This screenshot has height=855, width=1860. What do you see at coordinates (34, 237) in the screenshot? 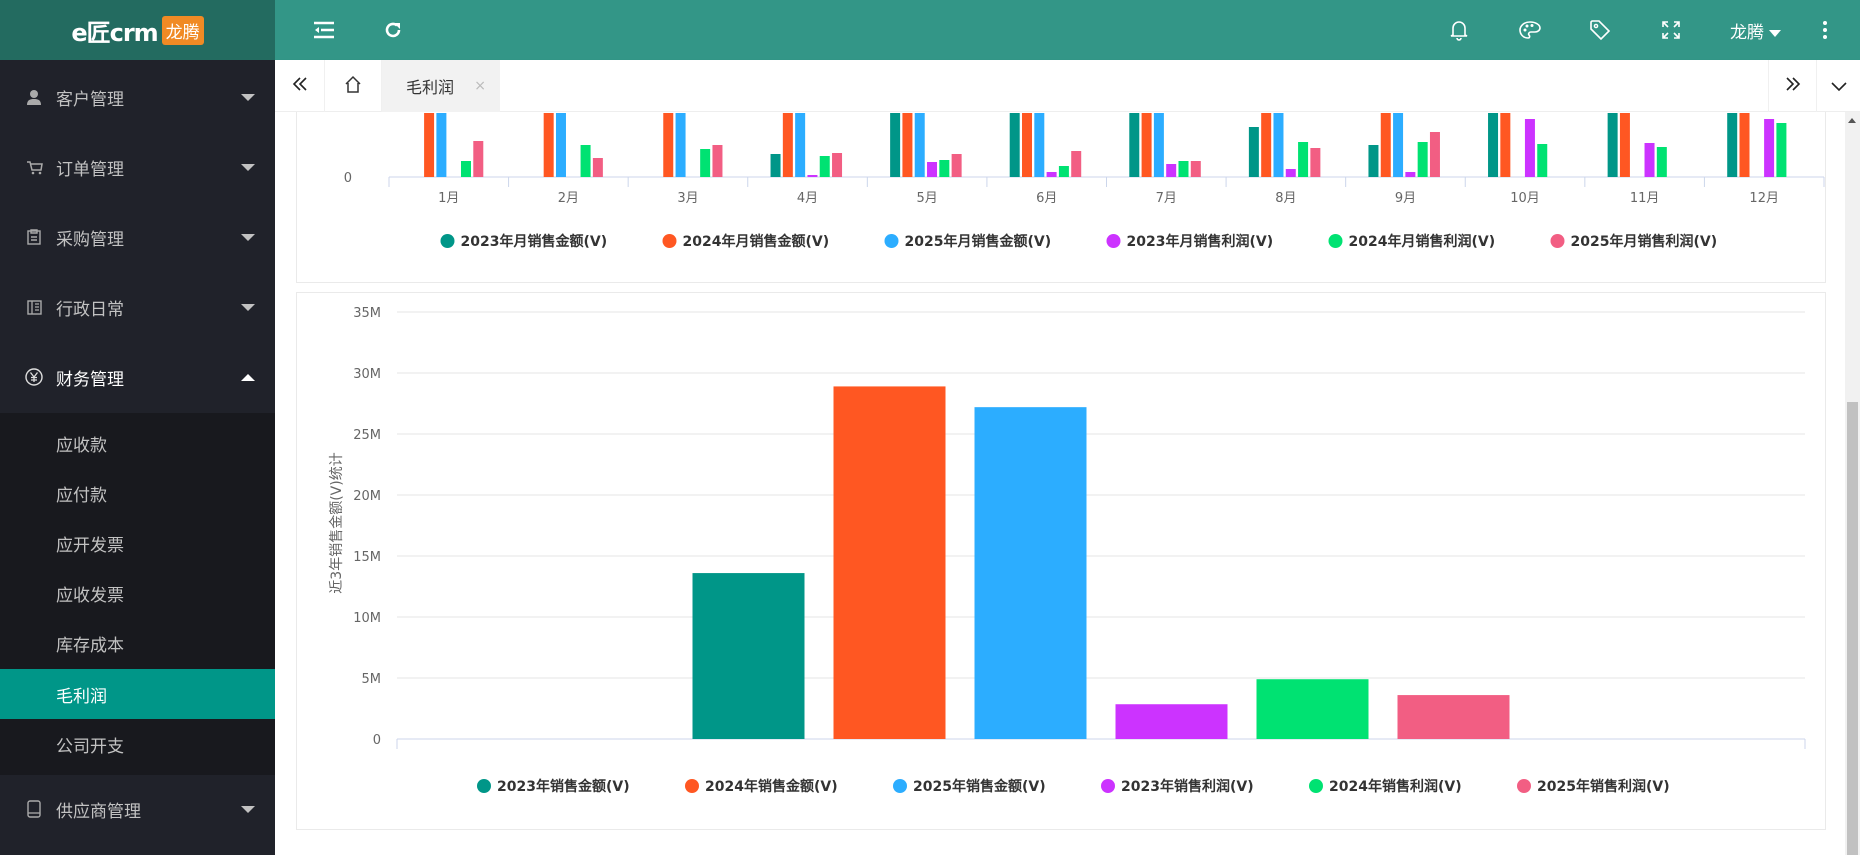
I see `clipboard-icon` at bounding box center [34, 237].